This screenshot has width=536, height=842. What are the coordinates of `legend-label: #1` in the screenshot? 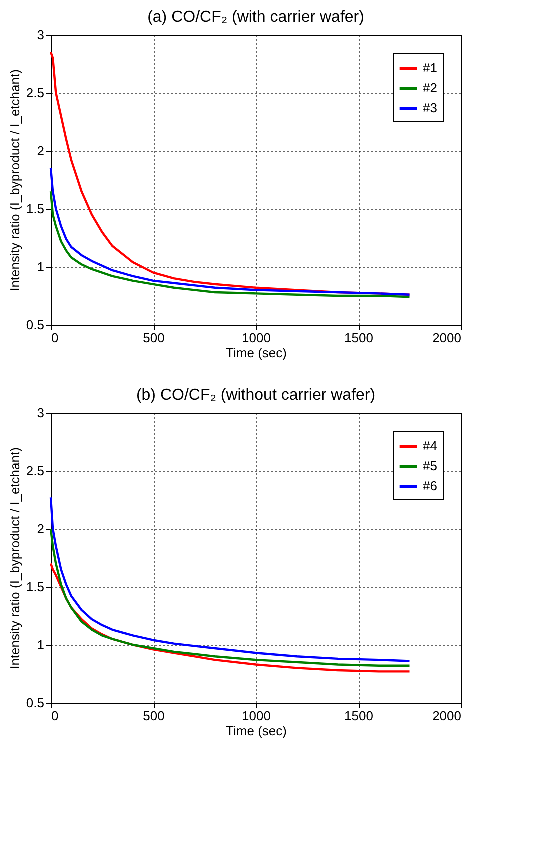 It's located at (430, 68).